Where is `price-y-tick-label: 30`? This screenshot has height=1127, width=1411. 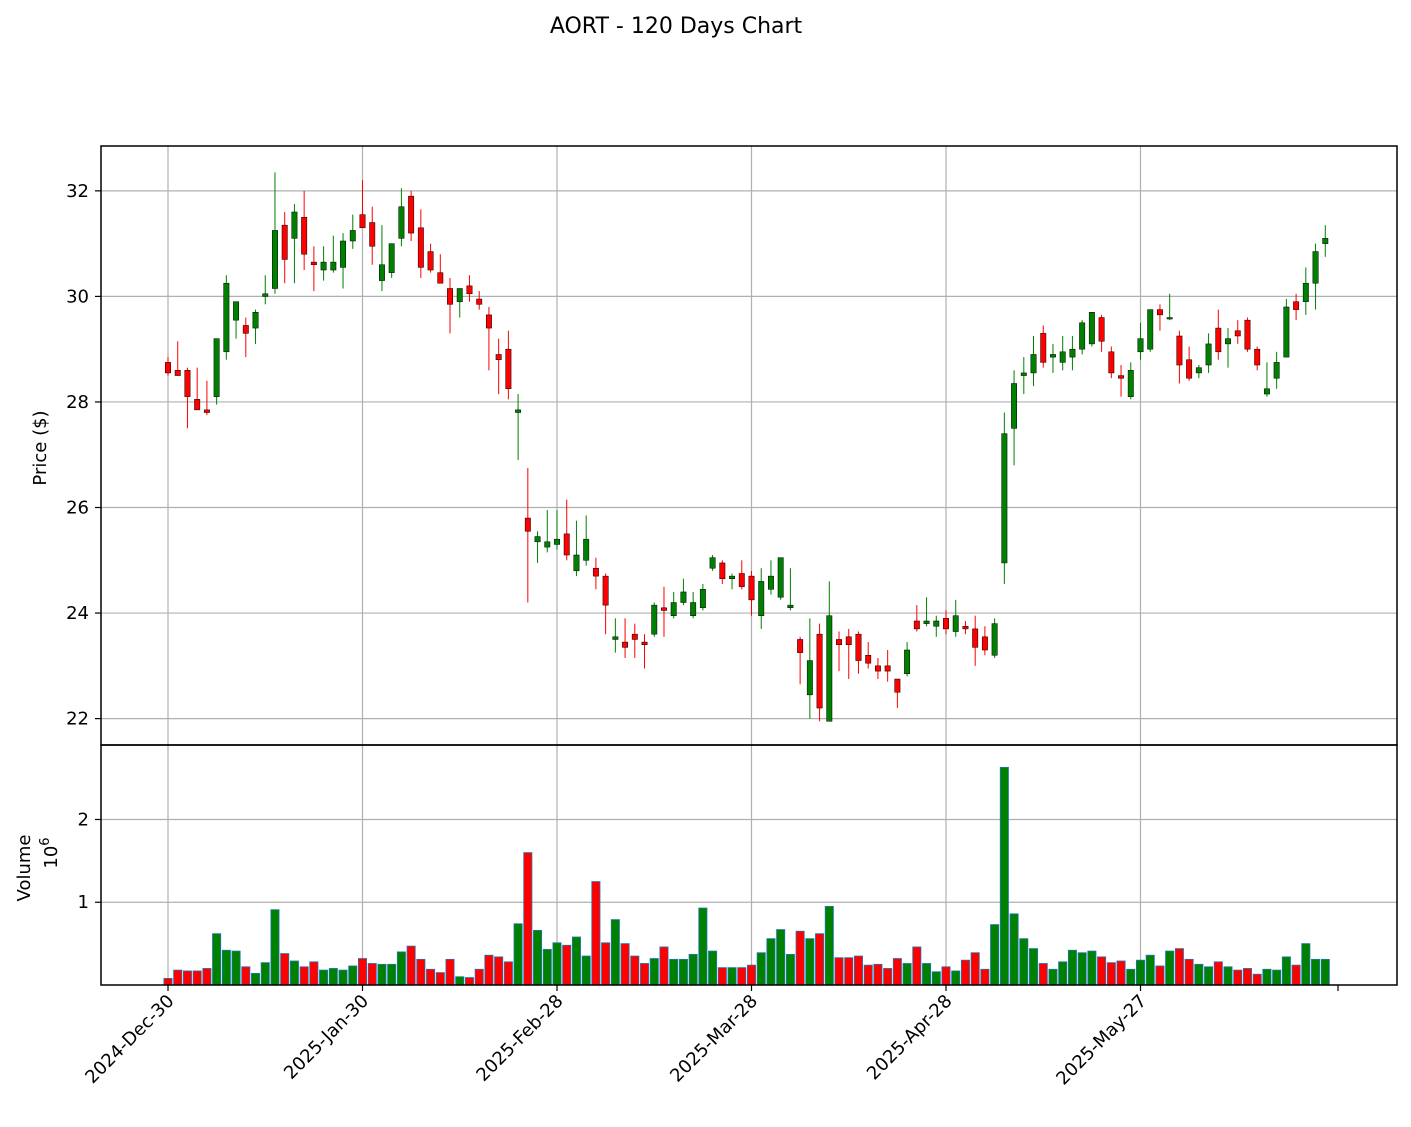
price-y-tick-label: 30 is located at coordinates (77, 296).